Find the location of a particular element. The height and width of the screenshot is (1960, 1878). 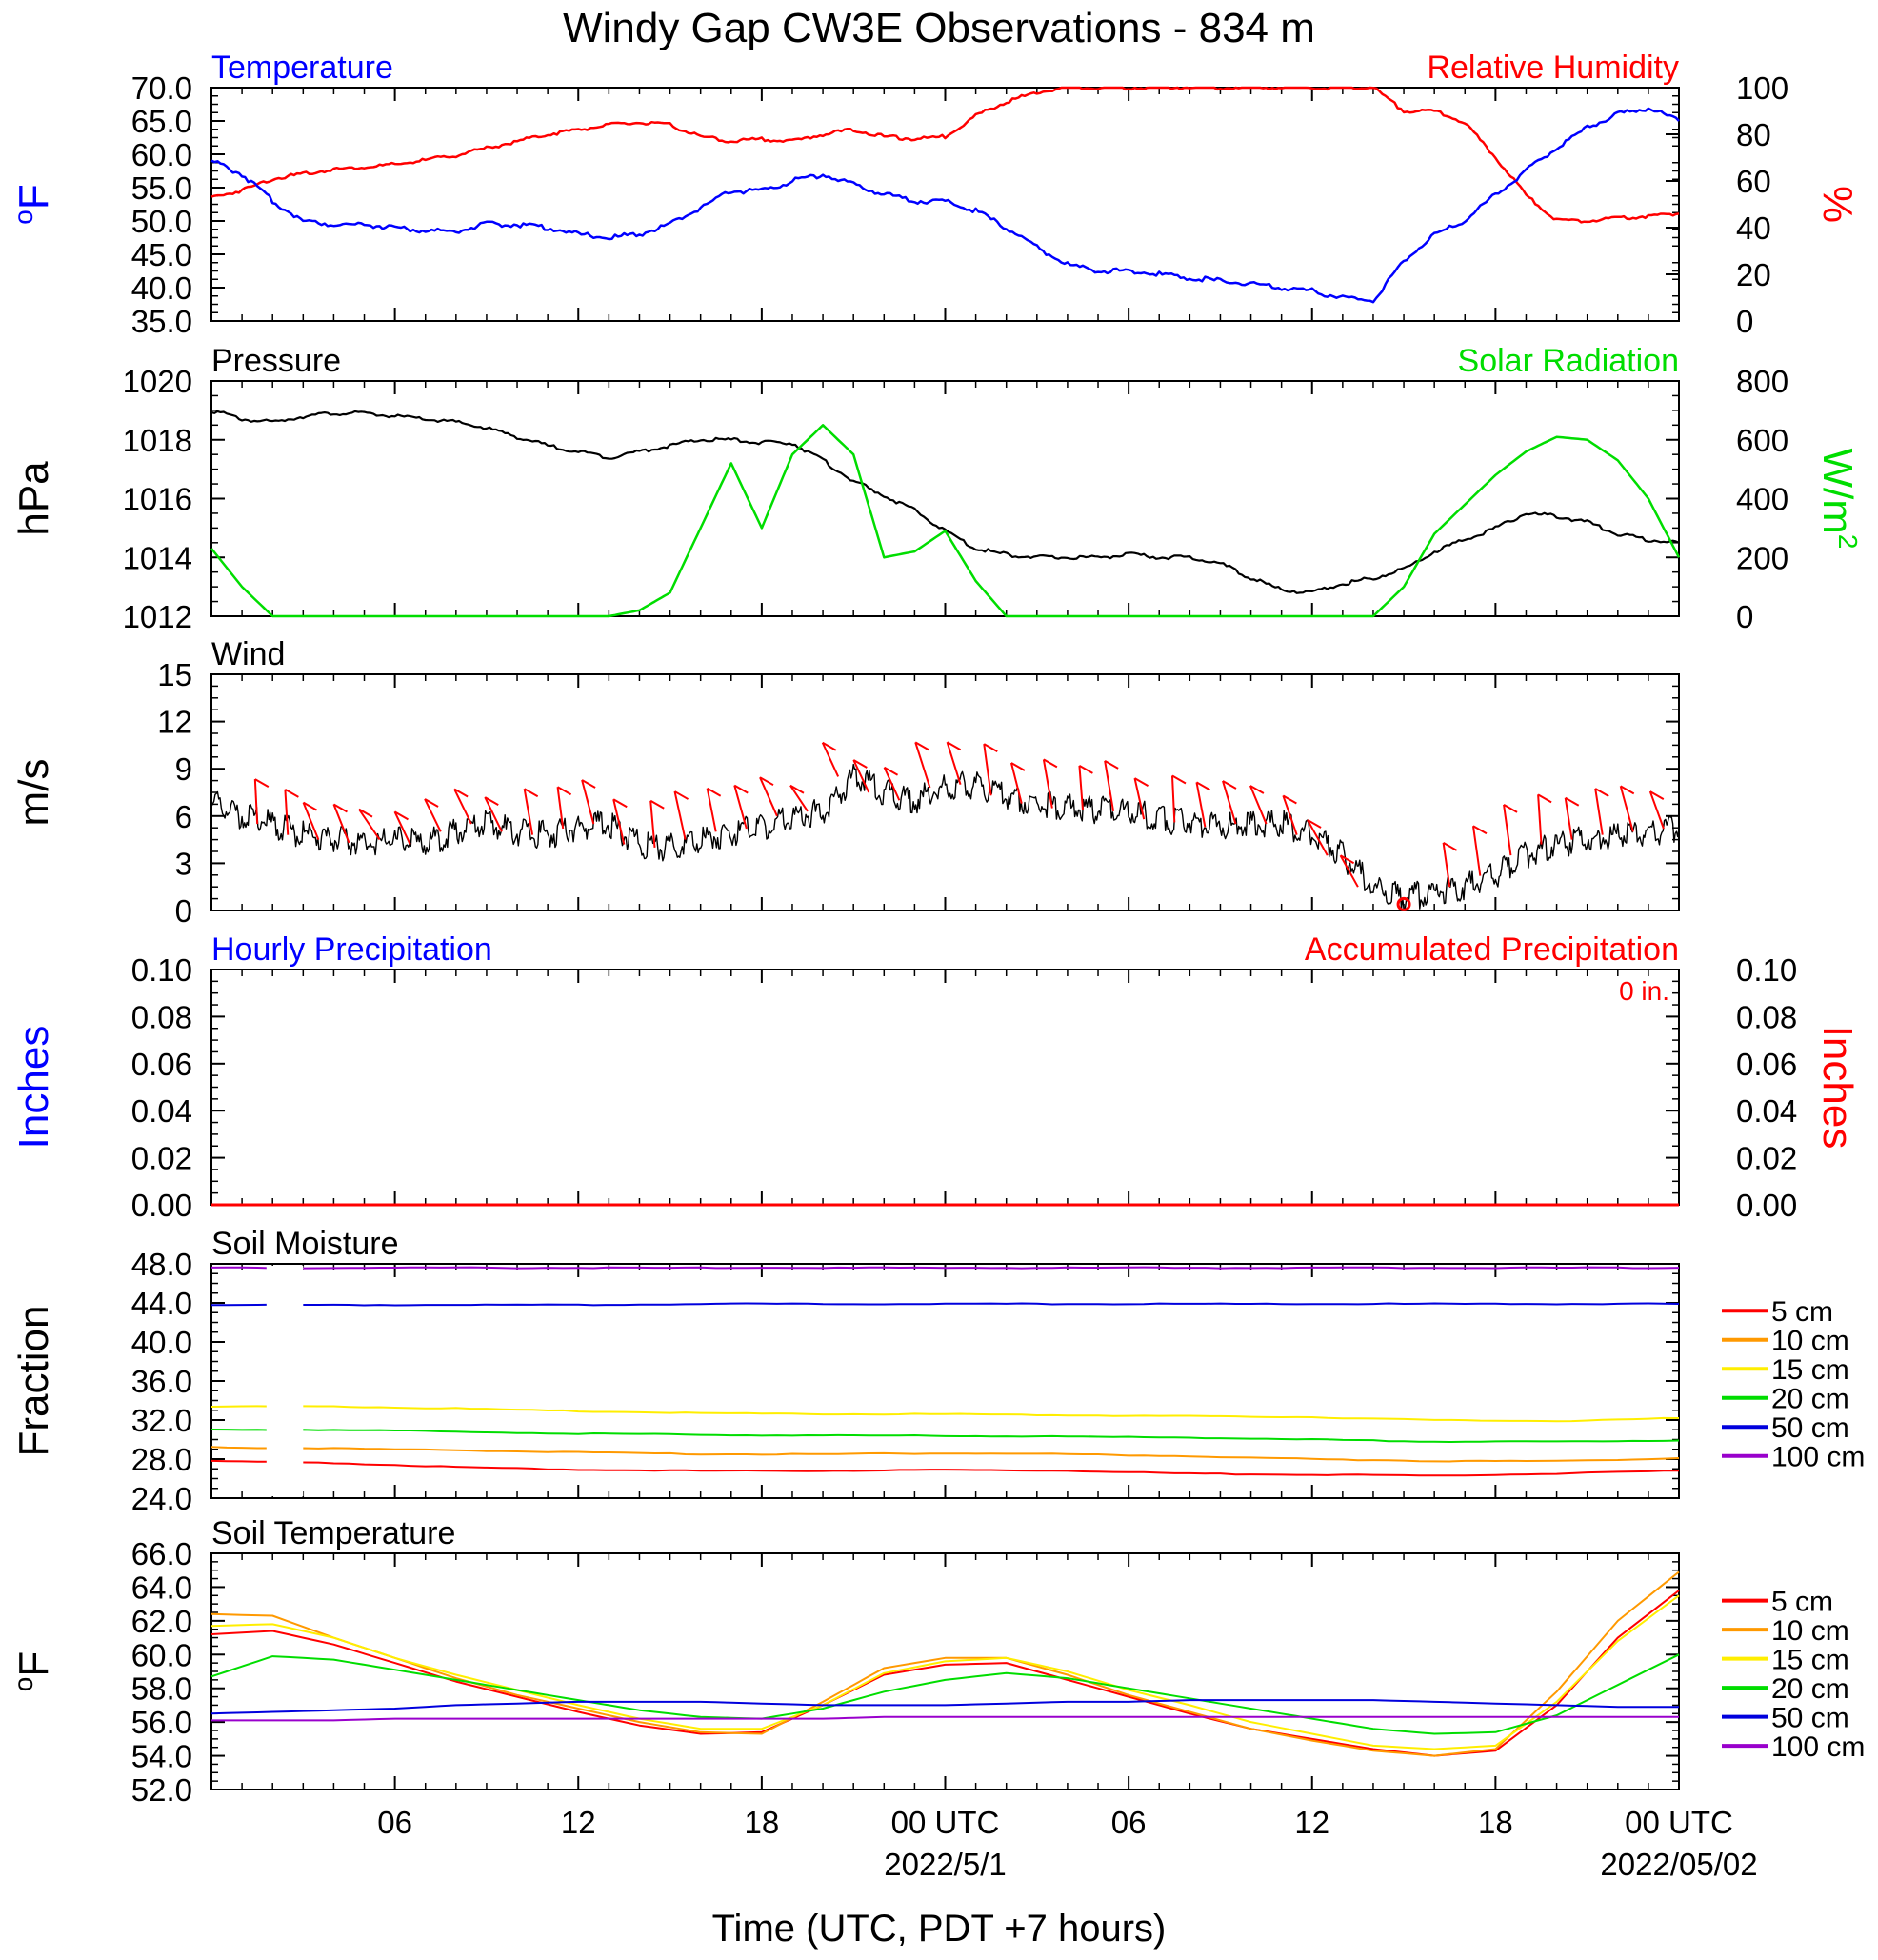

series-line-50-cm is located at coordinates (944, 1707).